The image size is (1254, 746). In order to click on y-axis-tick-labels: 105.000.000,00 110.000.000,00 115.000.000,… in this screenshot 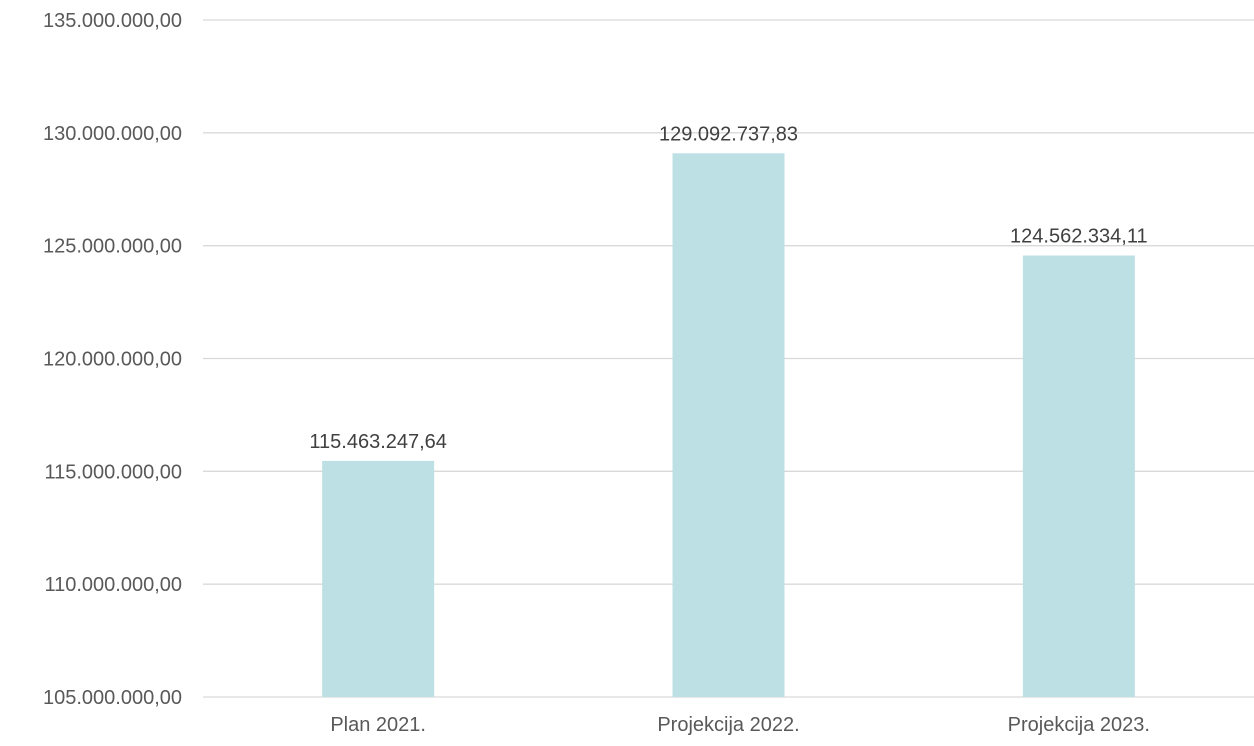, I will do `click(112, 359)`.